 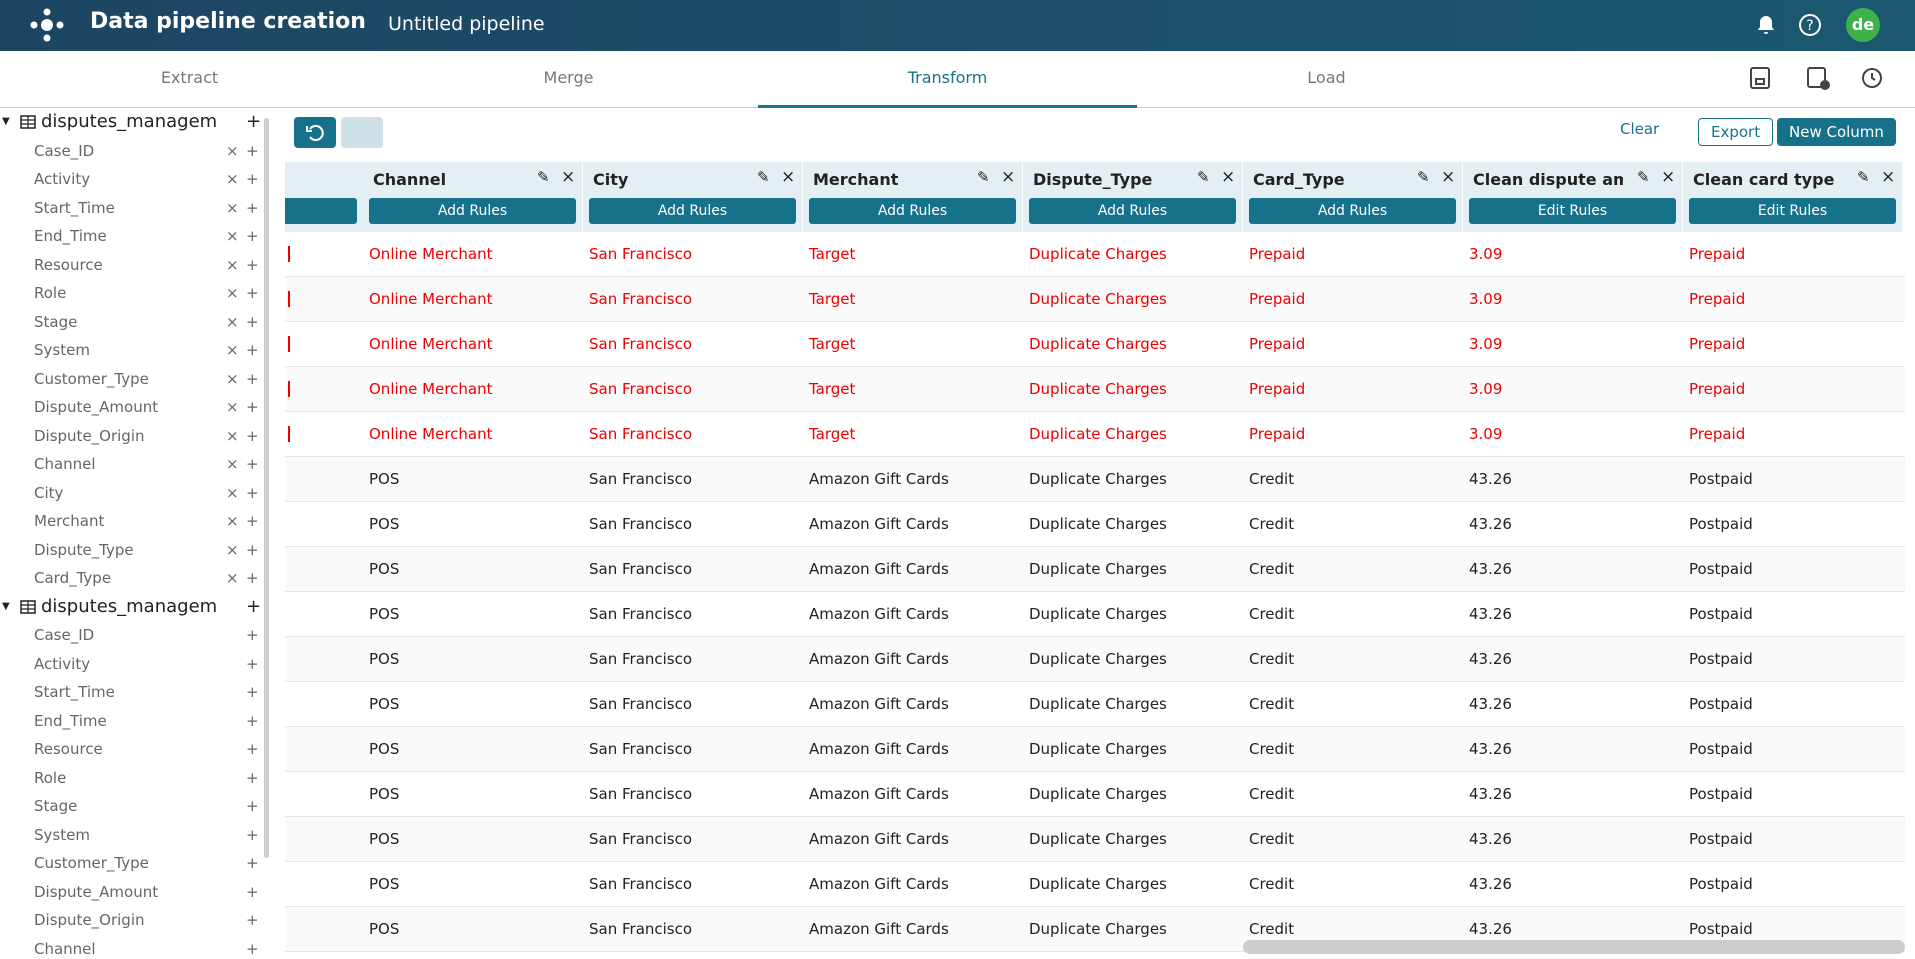 I want to click on export-button: Export, so click(x=1736, y=132).